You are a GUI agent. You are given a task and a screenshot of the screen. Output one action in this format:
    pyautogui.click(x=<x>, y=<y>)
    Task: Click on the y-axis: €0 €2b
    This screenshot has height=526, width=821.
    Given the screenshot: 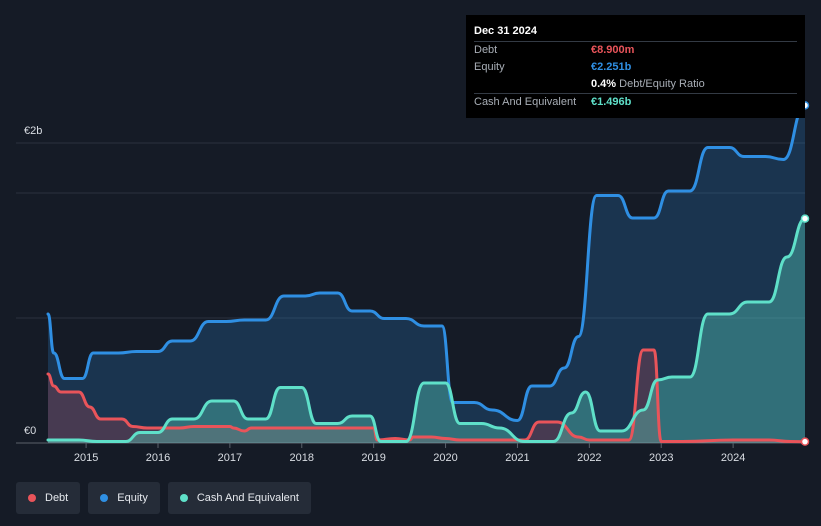 What is the action you would take?
    pyautogui.click(x=33, y=281)
    